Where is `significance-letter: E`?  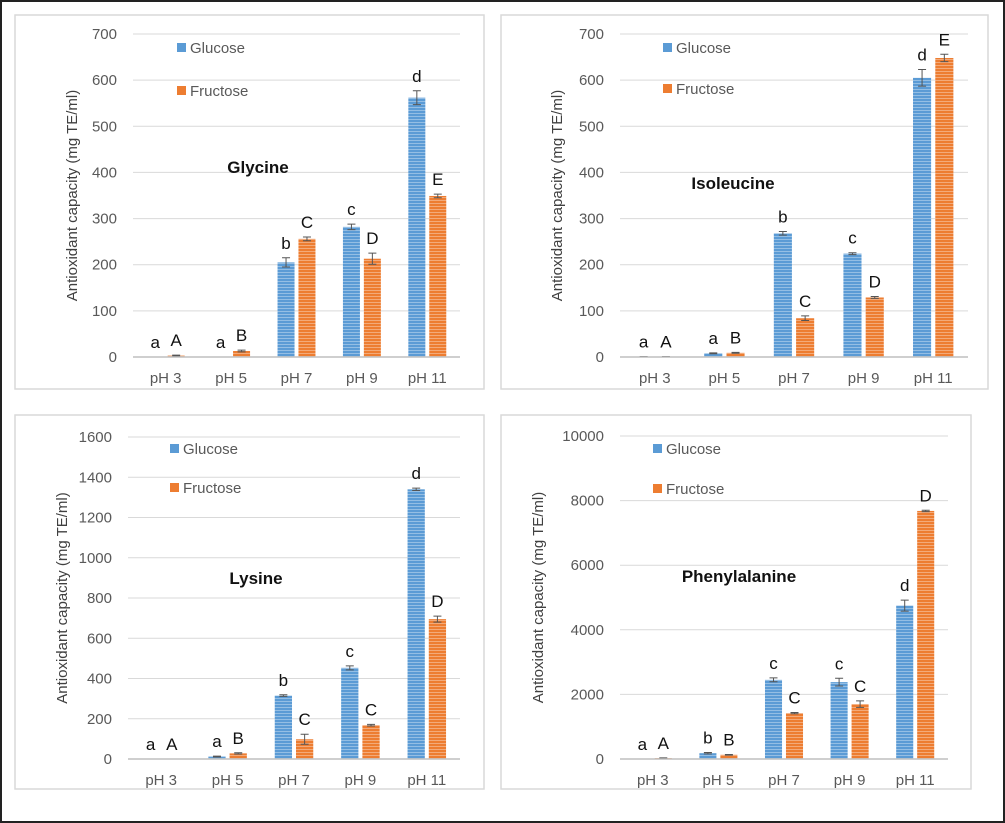 significance-letter: E is located at coordinates (944, 39).